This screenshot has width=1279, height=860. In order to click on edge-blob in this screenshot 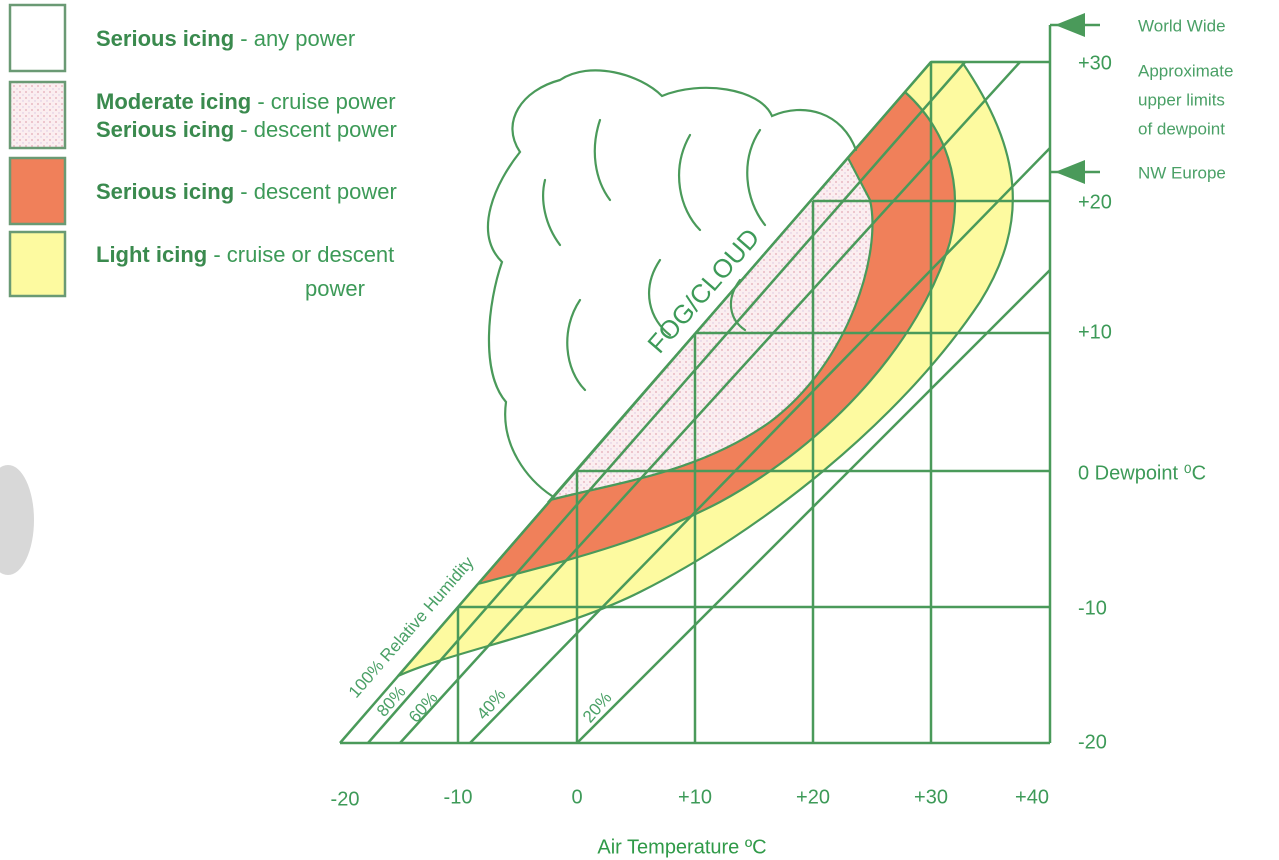, I will do `click(17, 520)`.